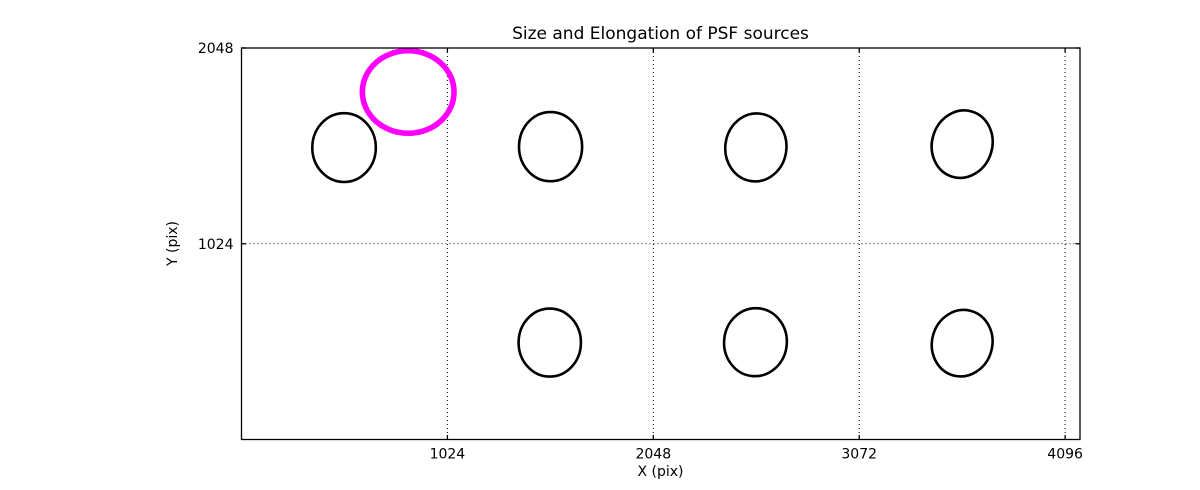  What do you see at coordinates (216, 245) in the screenshot?
I see `y-tick-label-1024: 1024` at bounding box center [216, 245].